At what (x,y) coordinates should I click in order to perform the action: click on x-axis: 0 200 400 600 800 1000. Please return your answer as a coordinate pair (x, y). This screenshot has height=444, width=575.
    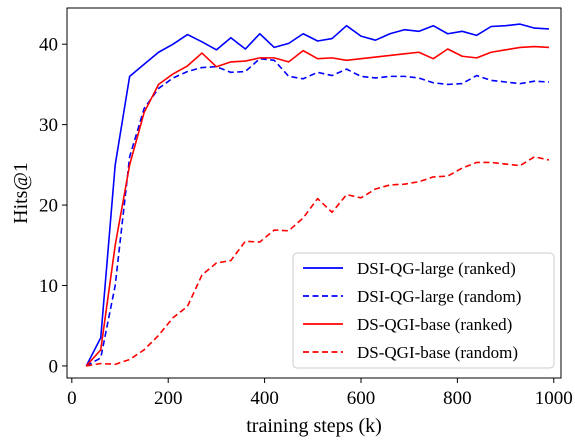
    Looking at the image, I should click on (320, 393).